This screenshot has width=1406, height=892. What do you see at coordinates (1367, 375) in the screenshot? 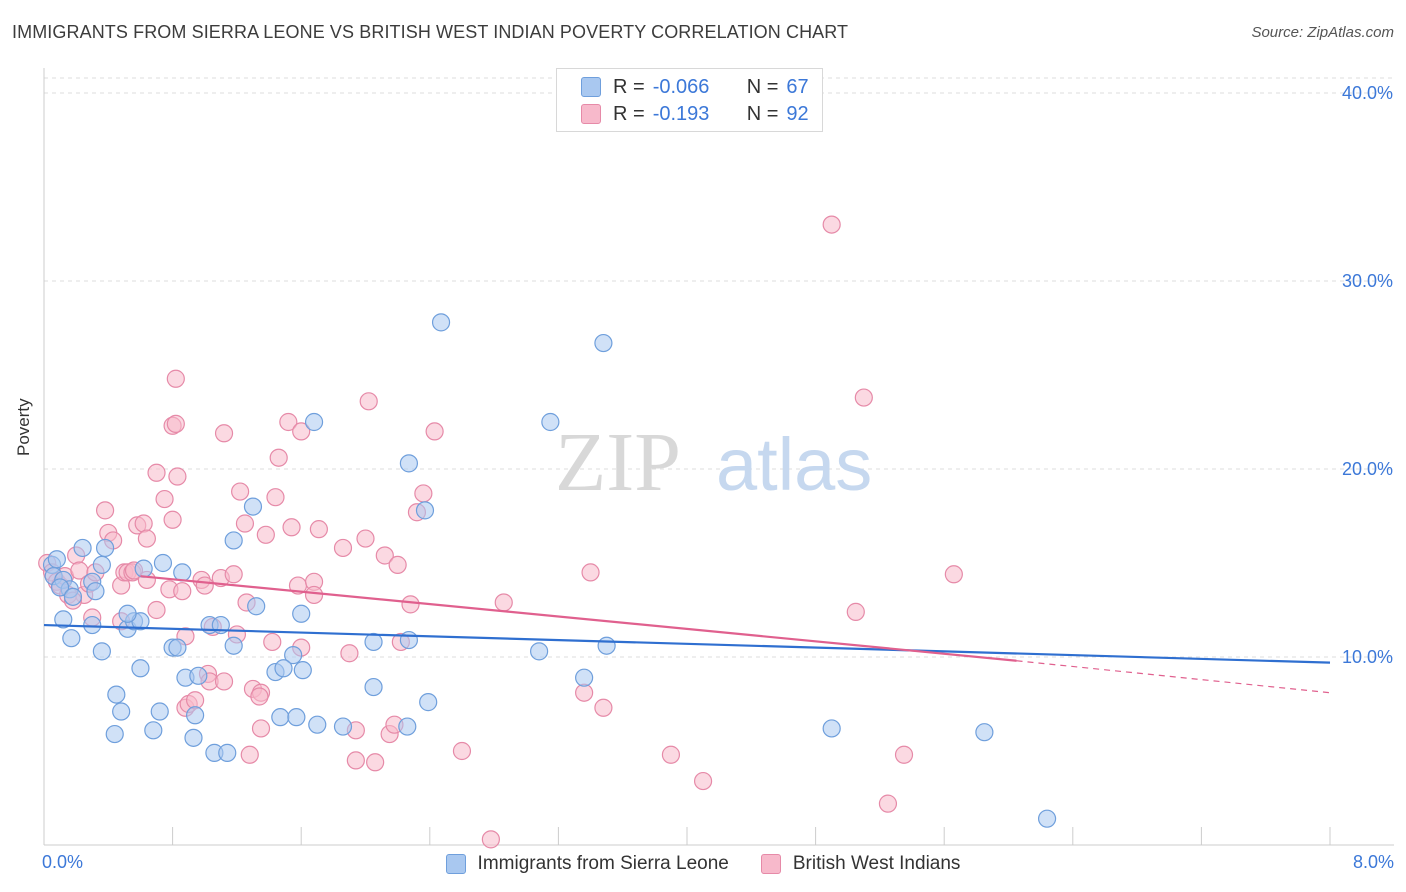
I see `y-tick-labels: 10.0% 20.0% 30.0% 40.0%` at bounding box center [1367, 375].